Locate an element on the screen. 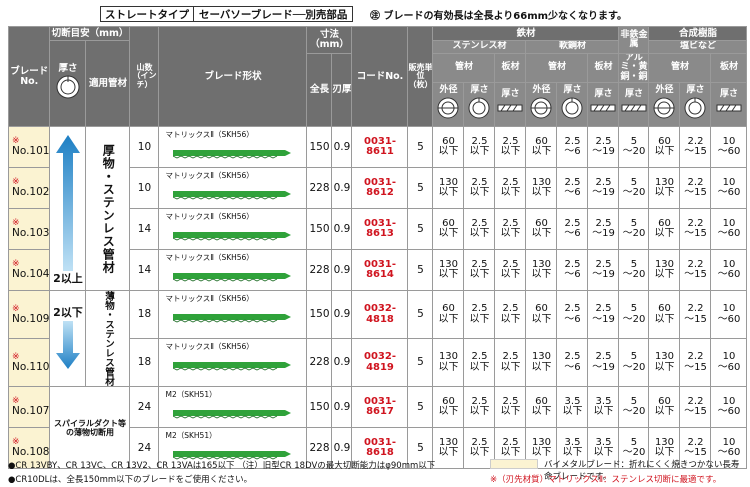  blade-no: No.101 is located at coordinates (31, 151).